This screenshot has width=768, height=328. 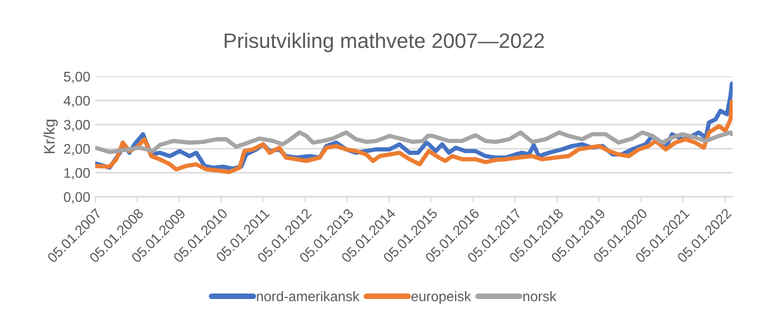 I want to click on legend-label: europeisk, so click(x=441, y=297).